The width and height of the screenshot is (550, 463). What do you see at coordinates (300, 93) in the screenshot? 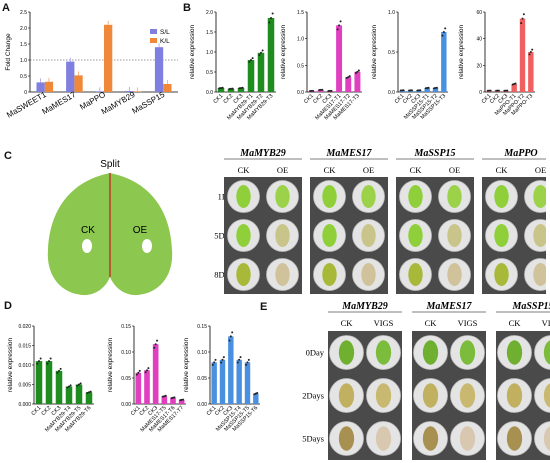
I see `y-tick-label: 0.0` at bounding box center [300, 93].